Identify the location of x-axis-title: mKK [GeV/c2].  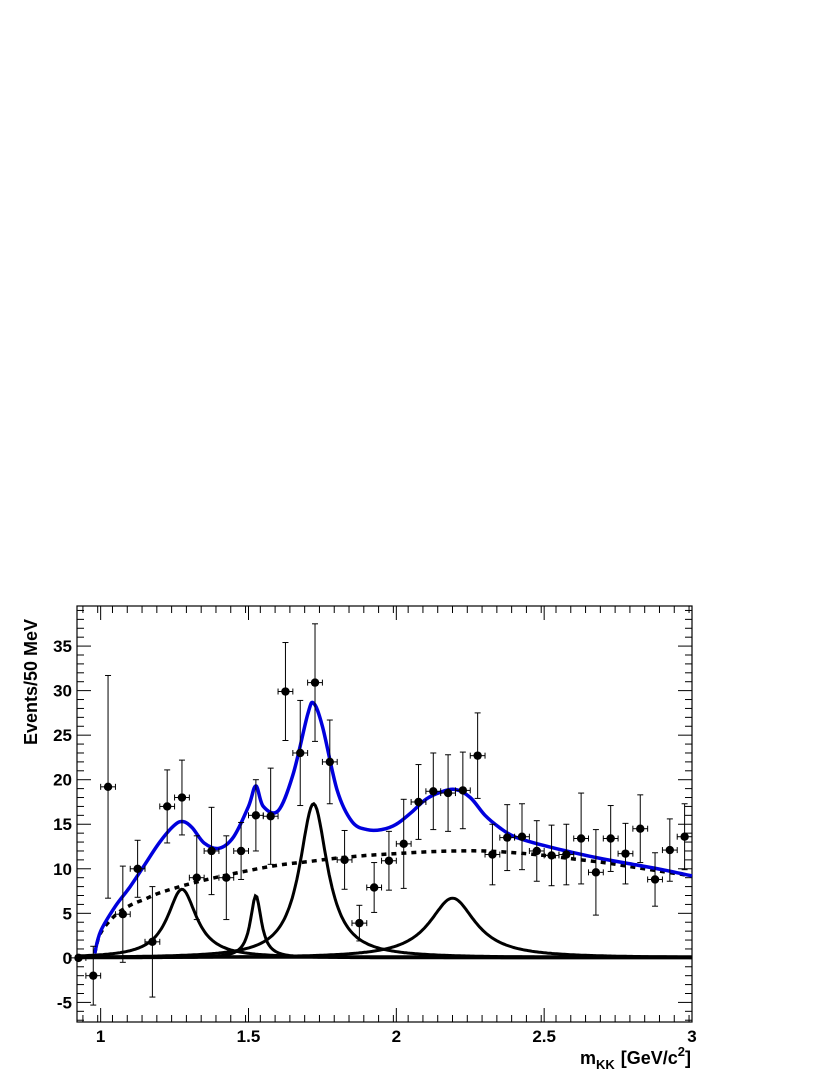
(635, 1058).